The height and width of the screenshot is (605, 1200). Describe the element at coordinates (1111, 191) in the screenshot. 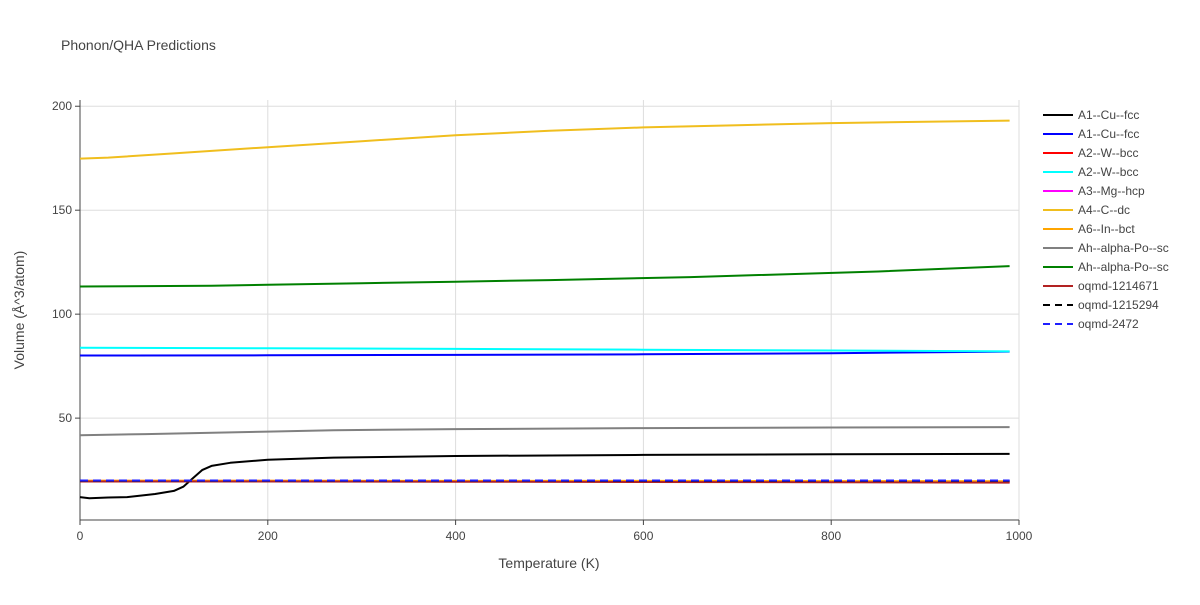

I see `legend-label: A3--Mg--hcp` at that location.